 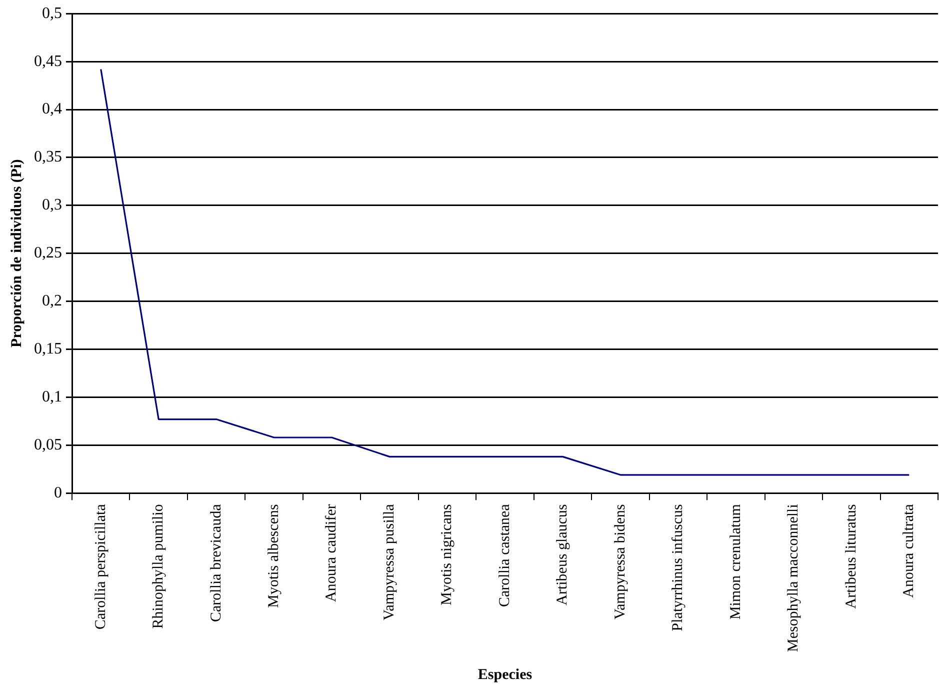 I want to click on y-tick-label: 0,5, so click(x=52, y=13).